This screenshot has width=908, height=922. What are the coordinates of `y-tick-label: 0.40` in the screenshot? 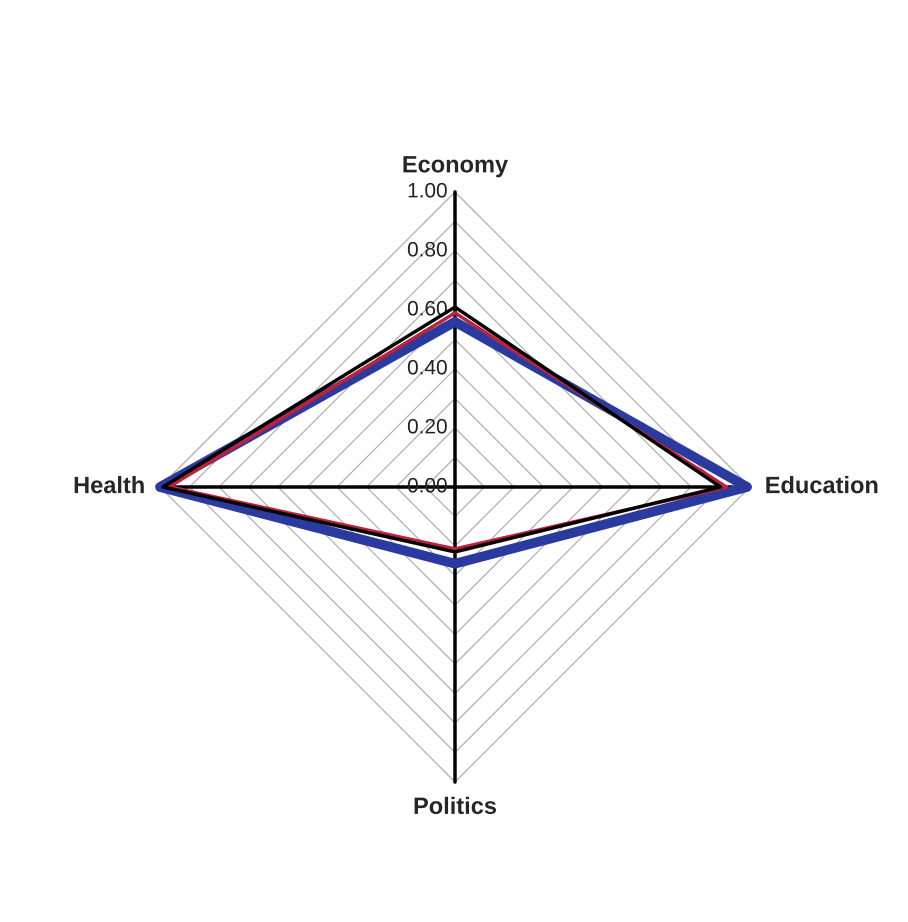 It's located at (427, 367).